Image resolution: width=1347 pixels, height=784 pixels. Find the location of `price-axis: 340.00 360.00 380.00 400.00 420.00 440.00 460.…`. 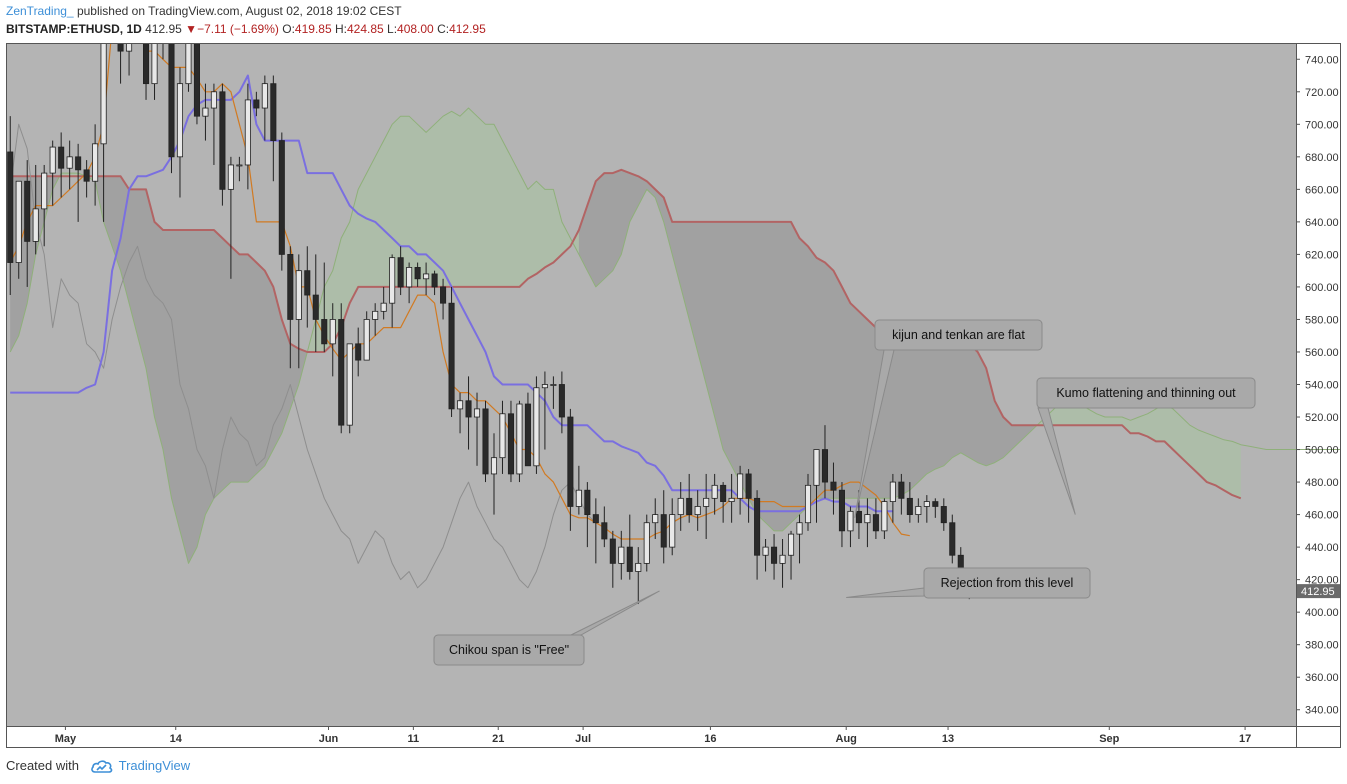

price-axis: 340.00 360.00 380.00 400.00 420.00 440.00 460.… is located at coordinates (1318, 385).